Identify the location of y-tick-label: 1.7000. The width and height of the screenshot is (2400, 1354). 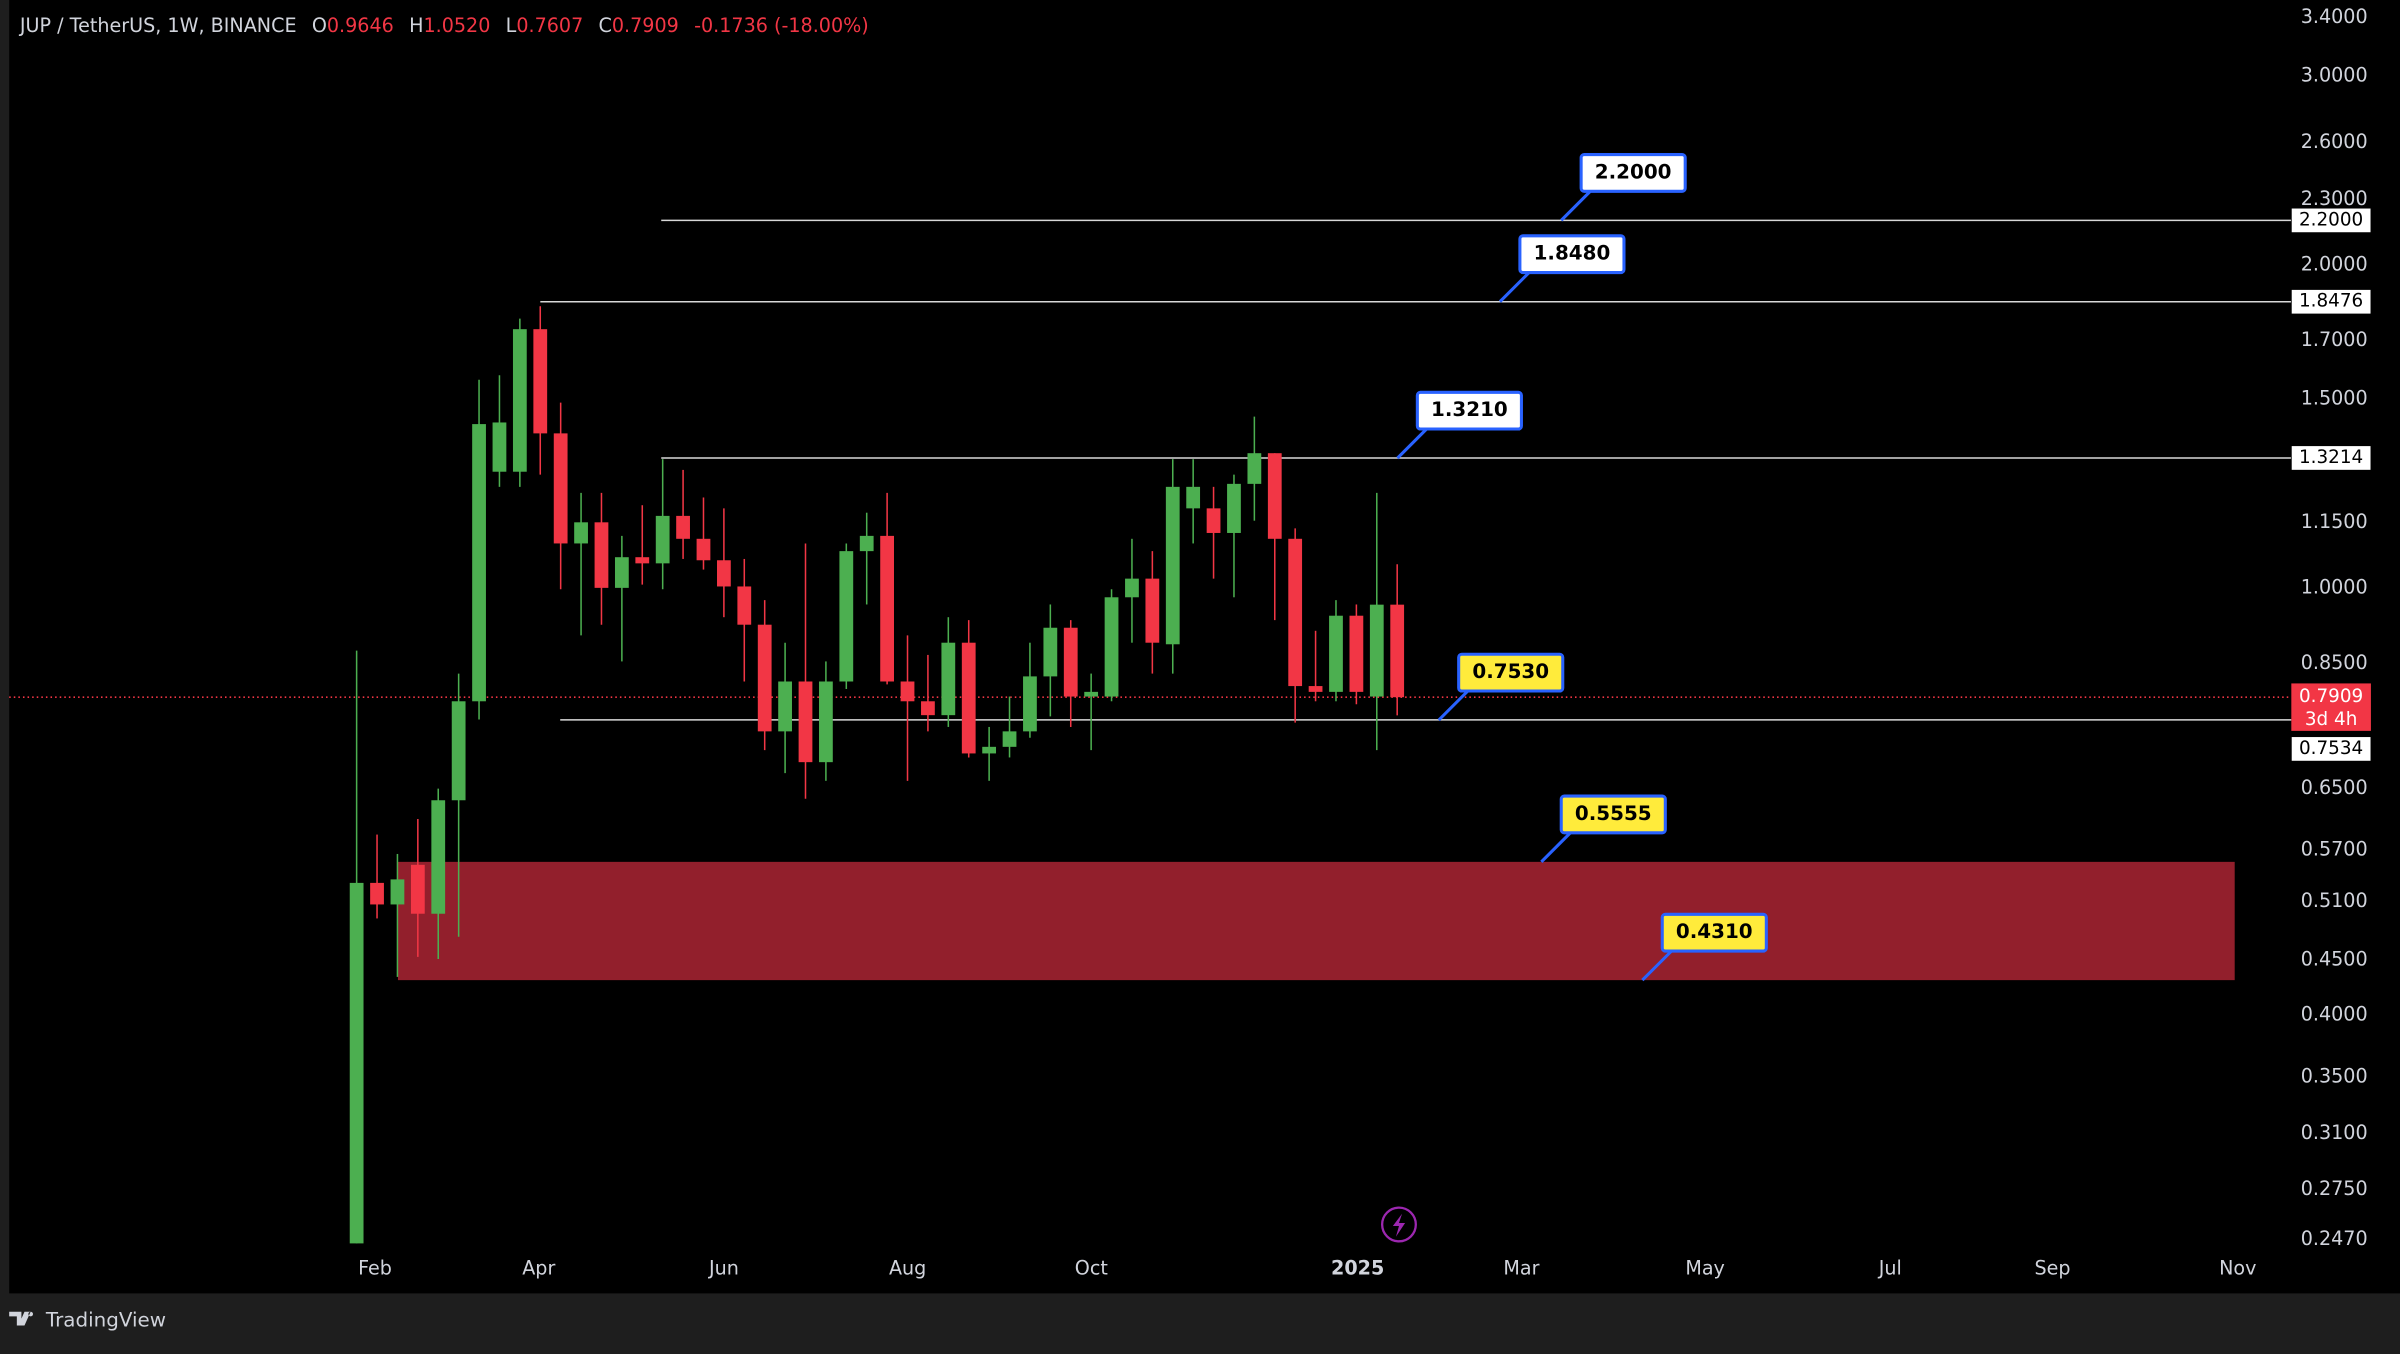
(2334, 339).